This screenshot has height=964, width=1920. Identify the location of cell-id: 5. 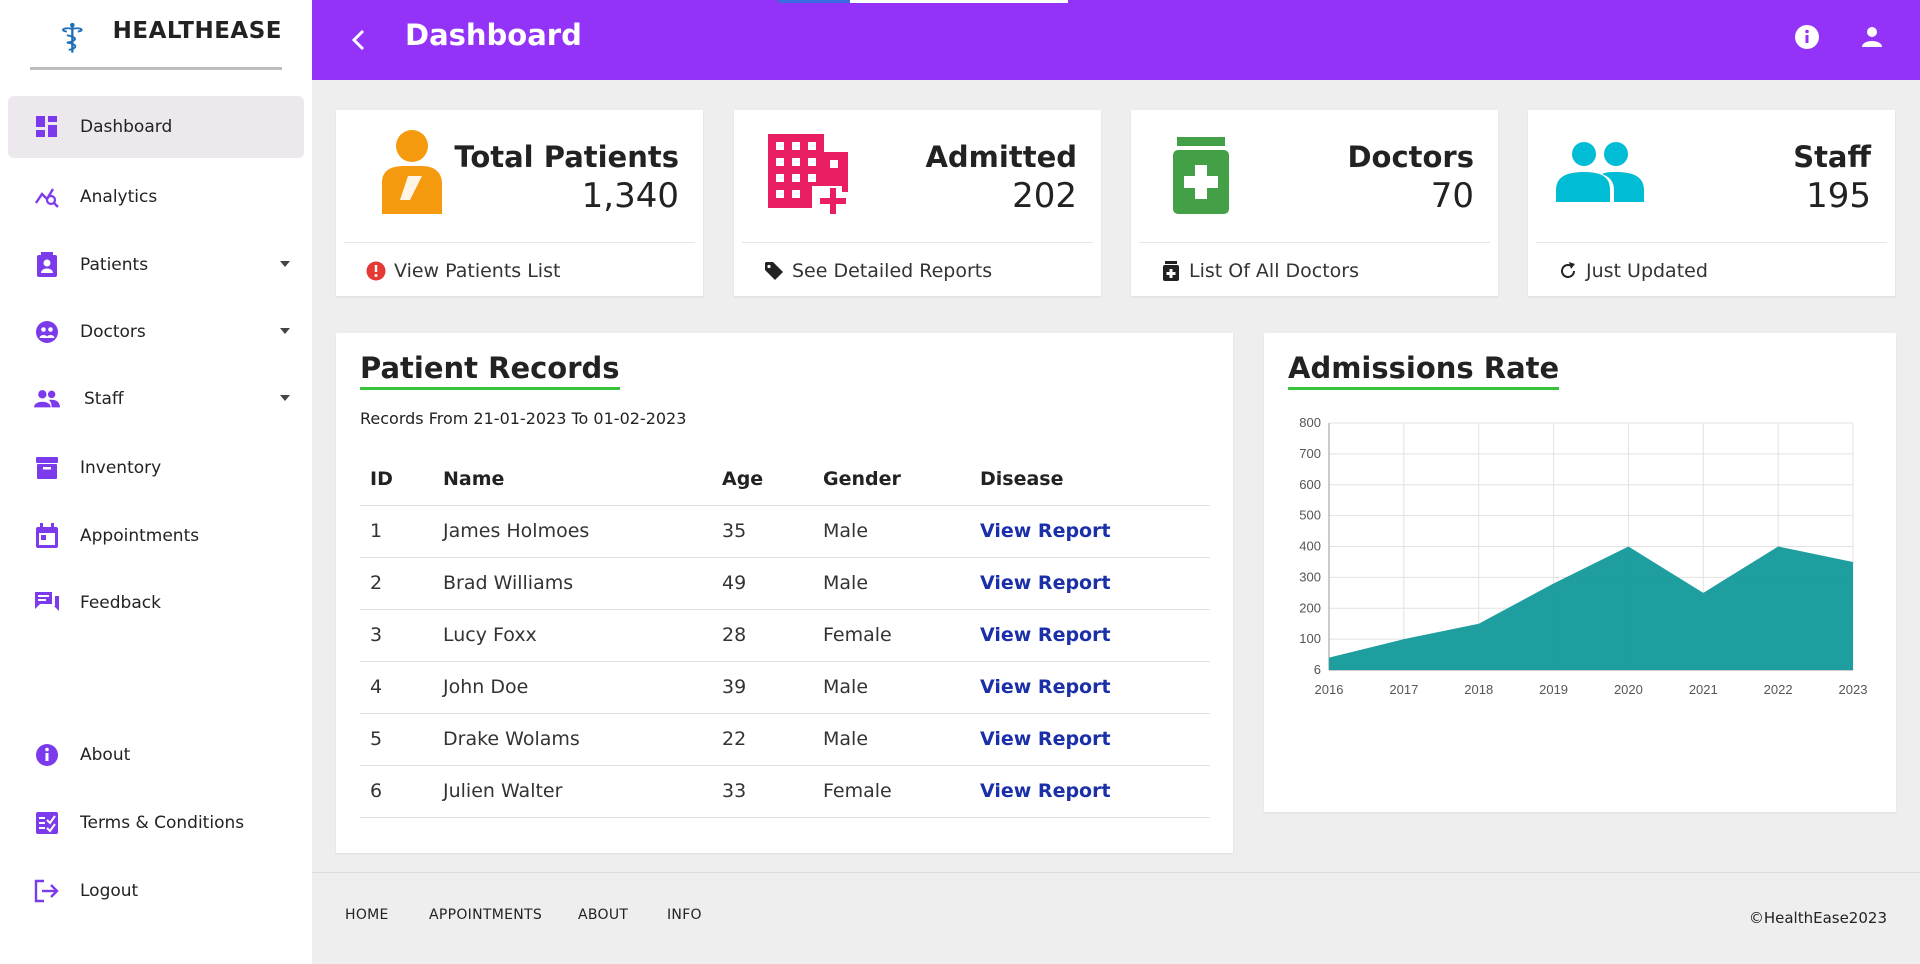
(396, 739).